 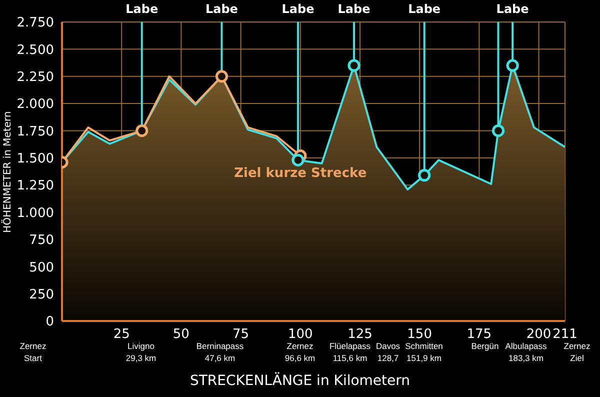 I want to click on x-tick-label: 25, so click(x=121, y=334).